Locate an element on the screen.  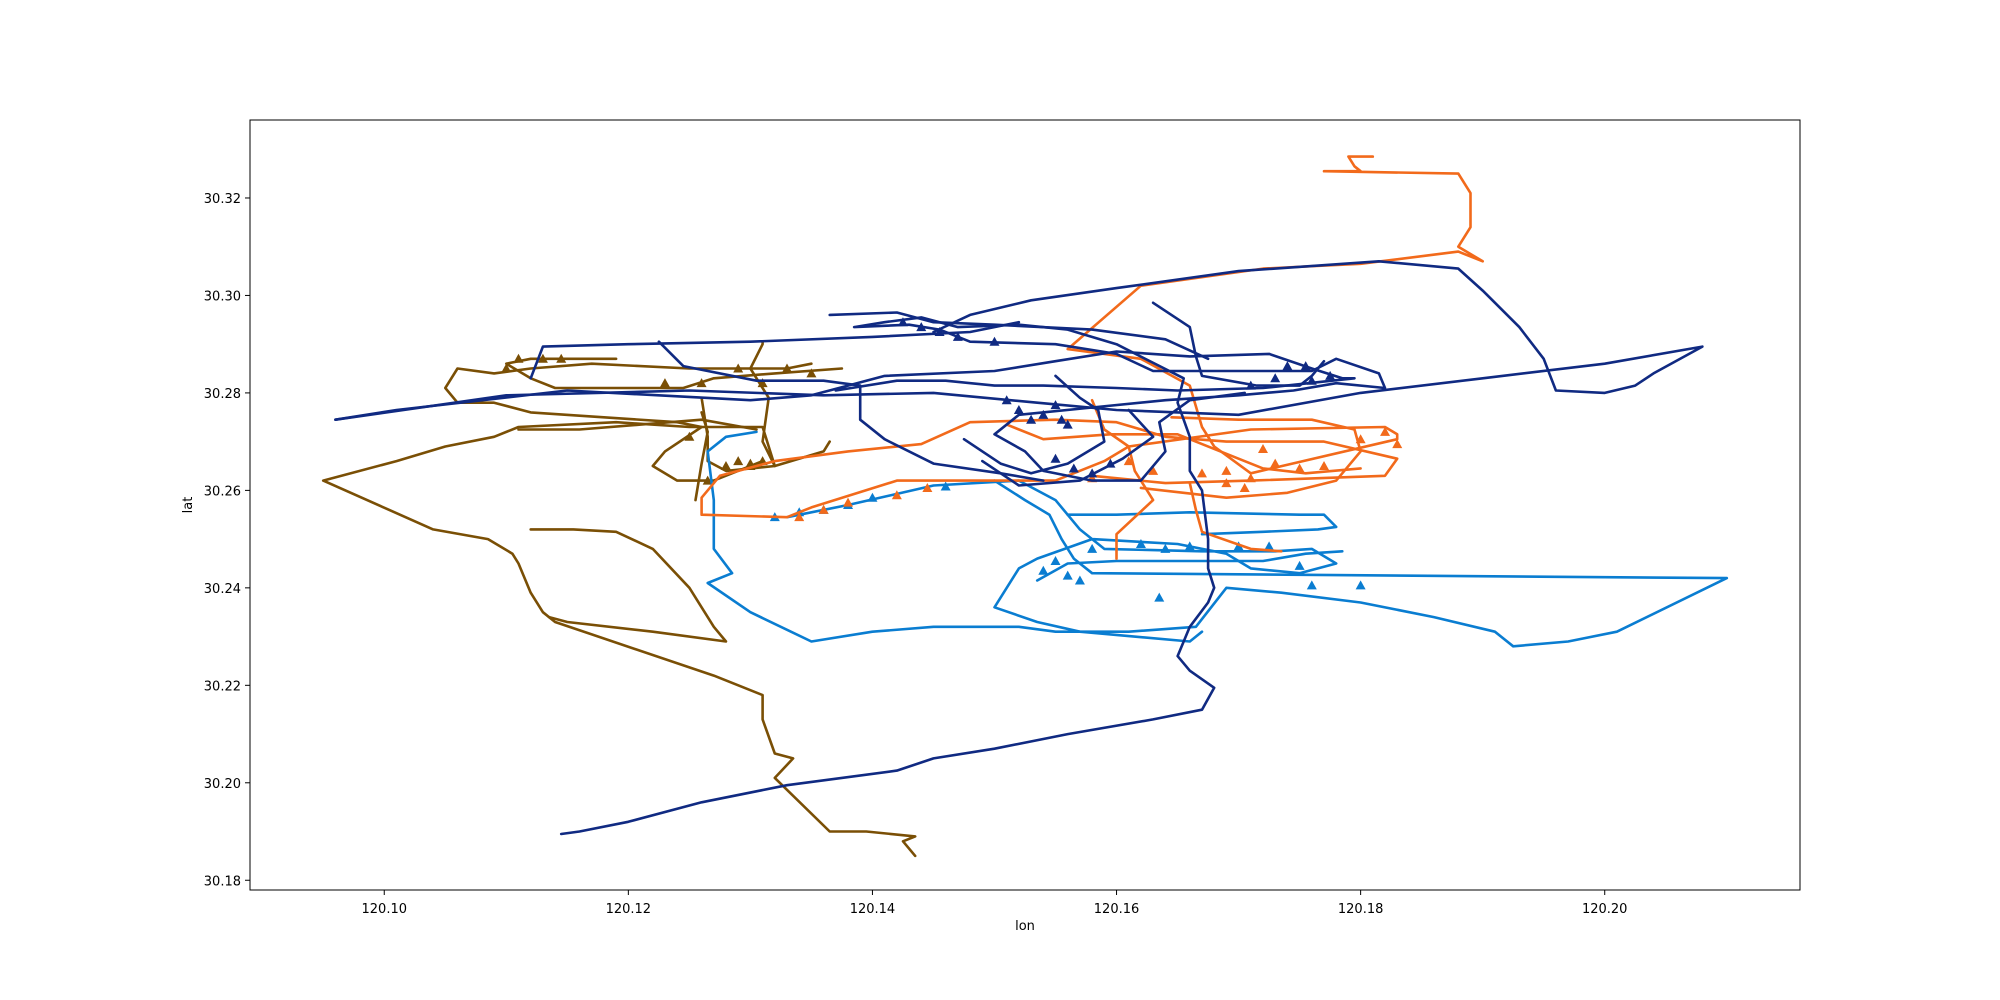
y-tick-label: 30.28 is located at coordinates (222, 394).